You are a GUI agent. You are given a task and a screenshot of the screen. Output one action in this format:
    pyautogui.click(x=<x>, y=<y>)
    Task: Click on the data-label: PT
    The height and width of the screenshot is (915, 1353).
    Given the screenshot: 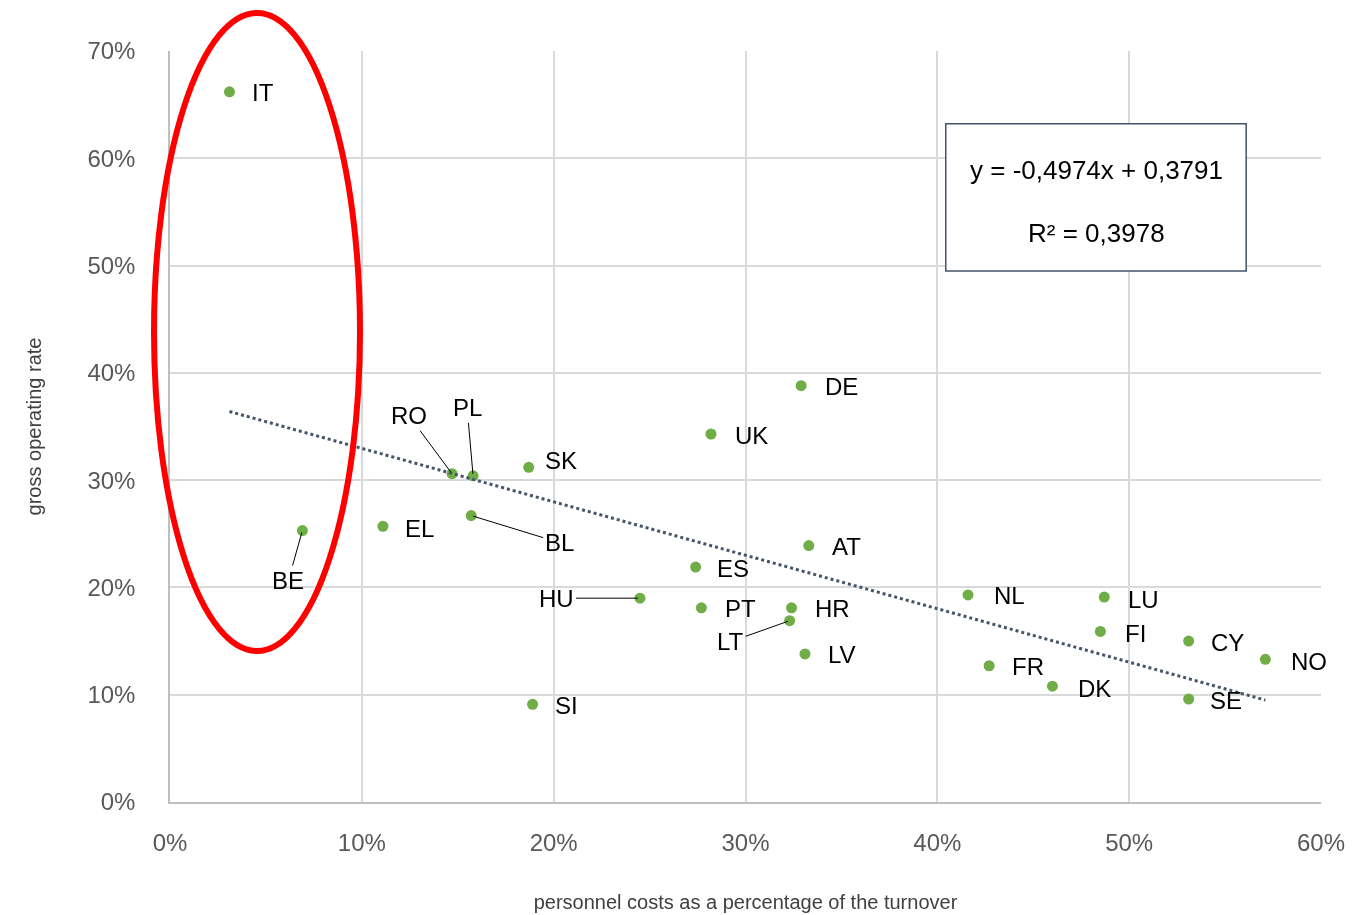 What is the action you would take?
    pyautogui.click(x=741, y=608)
    